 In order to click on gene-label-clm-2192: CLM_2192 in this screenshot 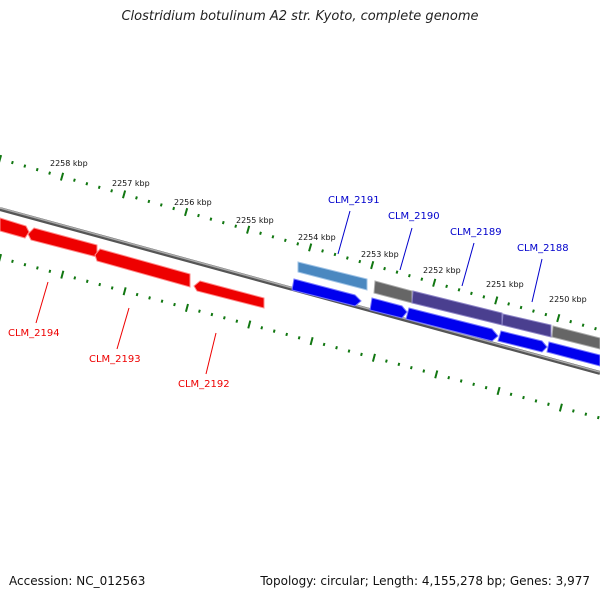, I will do `click(204, 384)`.